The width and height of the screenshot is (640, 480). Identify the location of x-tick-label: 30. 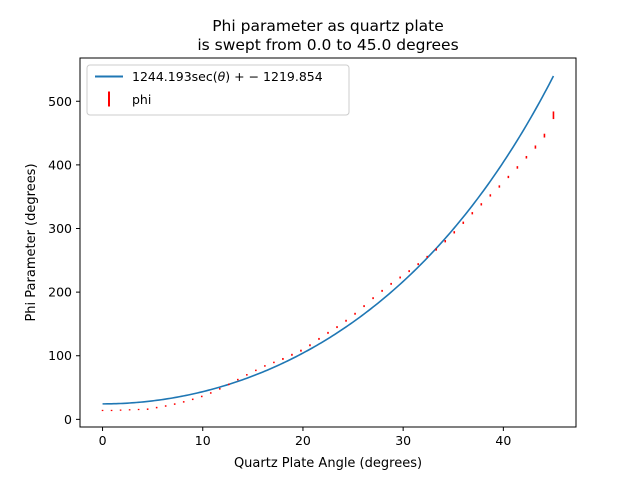
(403, 440).